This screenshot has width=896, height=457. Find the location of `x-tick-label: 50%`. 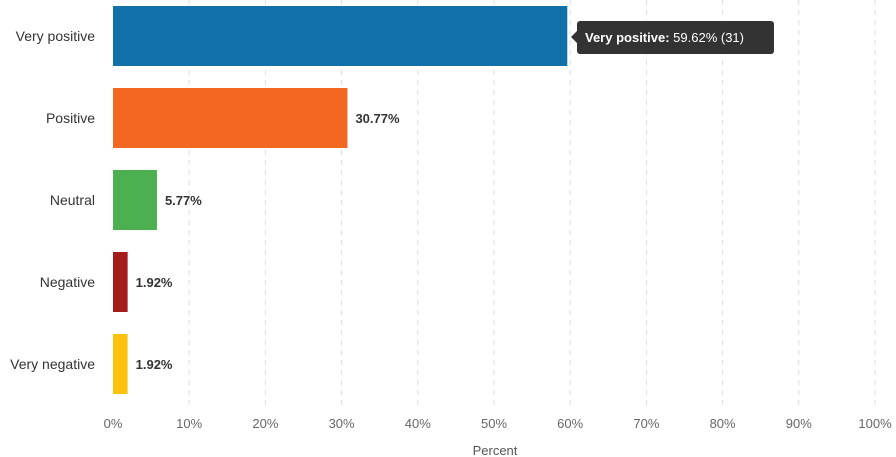

x-tick-label: 50% is located at coordinates (494, 423).